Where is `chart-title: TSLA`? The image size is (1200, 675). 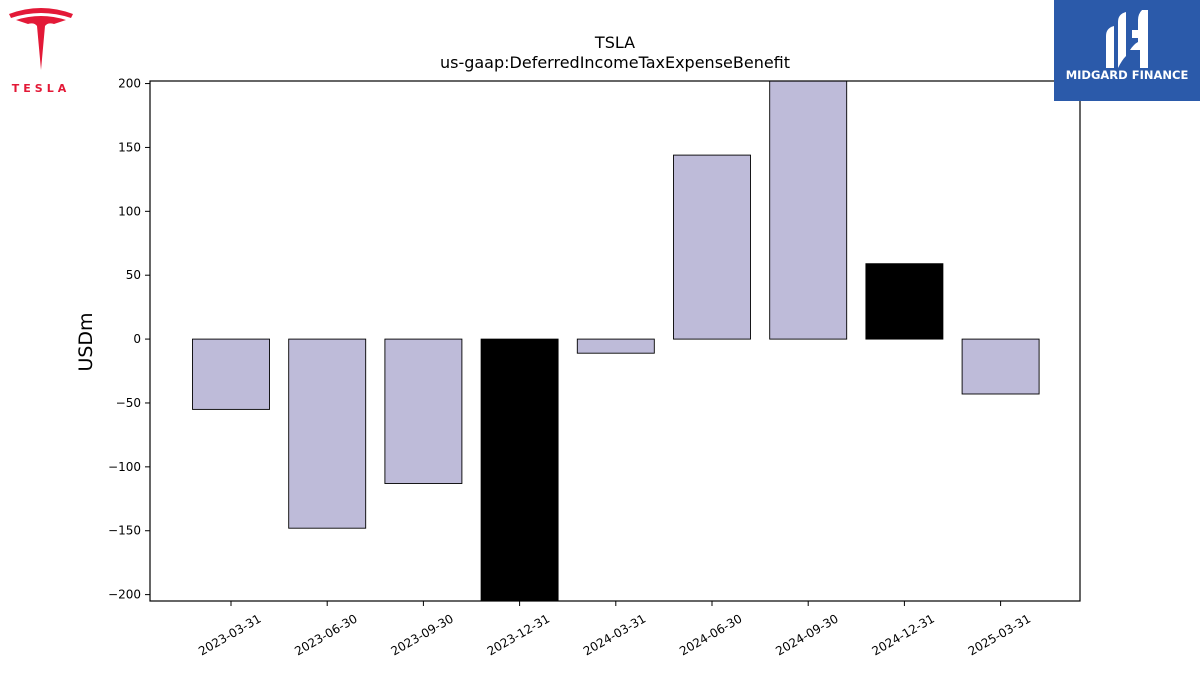 chart-title: TSLA is located at coordinates (614, 42).